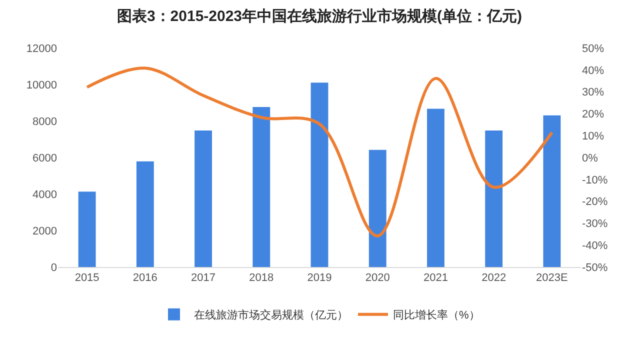 The image size is (639, 347). What do you see at coordinates (53, 268) in the screenshot?
I see `y-tick-label: 0` at bounding box center [53, 268].